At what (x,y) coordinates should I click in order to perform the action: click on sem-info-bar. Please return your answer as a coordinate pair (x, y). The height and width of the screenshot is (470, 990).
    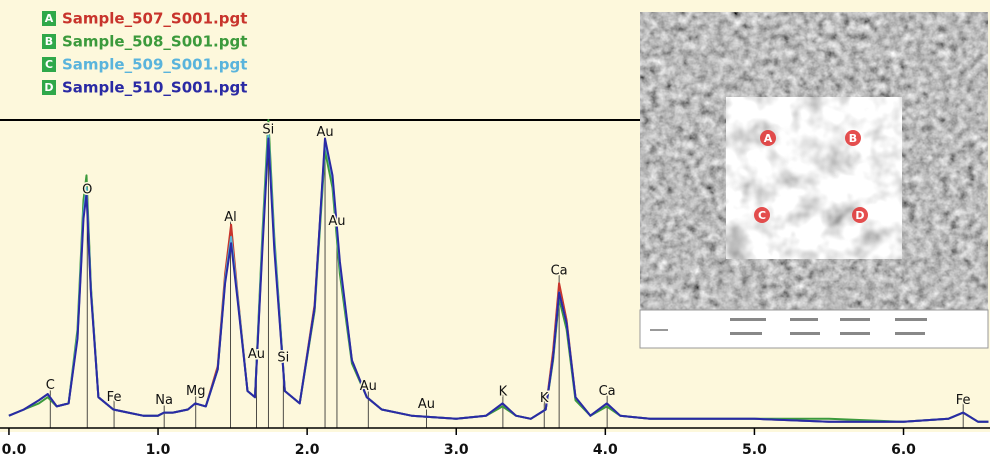
    Looking at the image, I should click on (814, 329).